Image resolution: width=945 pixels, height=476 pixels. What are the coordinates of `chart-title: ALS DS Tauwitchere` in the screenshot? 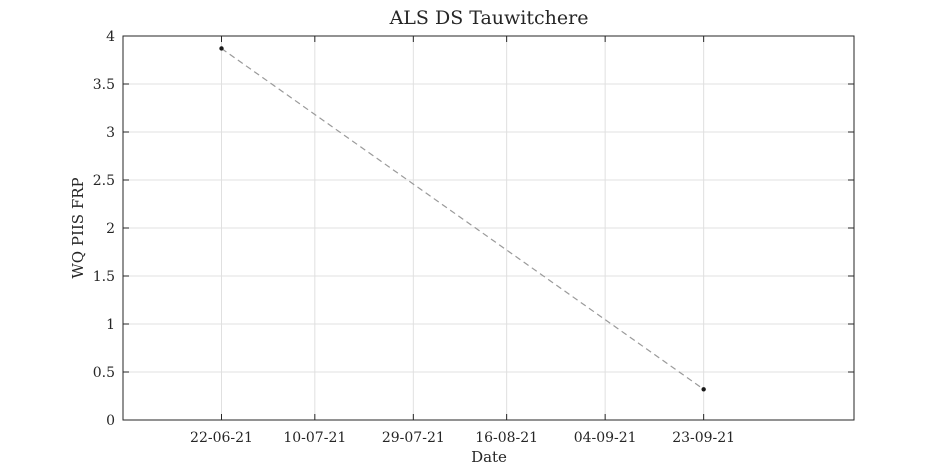 It's located at (489, 18).